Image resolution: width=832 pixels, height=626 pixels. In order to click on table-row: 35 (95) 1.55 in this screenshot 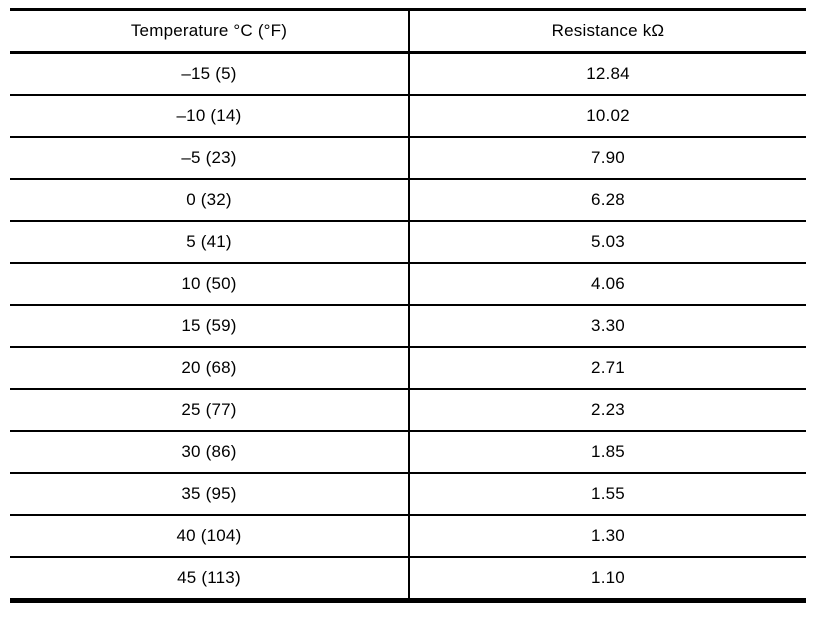, I will do `click(408, 494)`.